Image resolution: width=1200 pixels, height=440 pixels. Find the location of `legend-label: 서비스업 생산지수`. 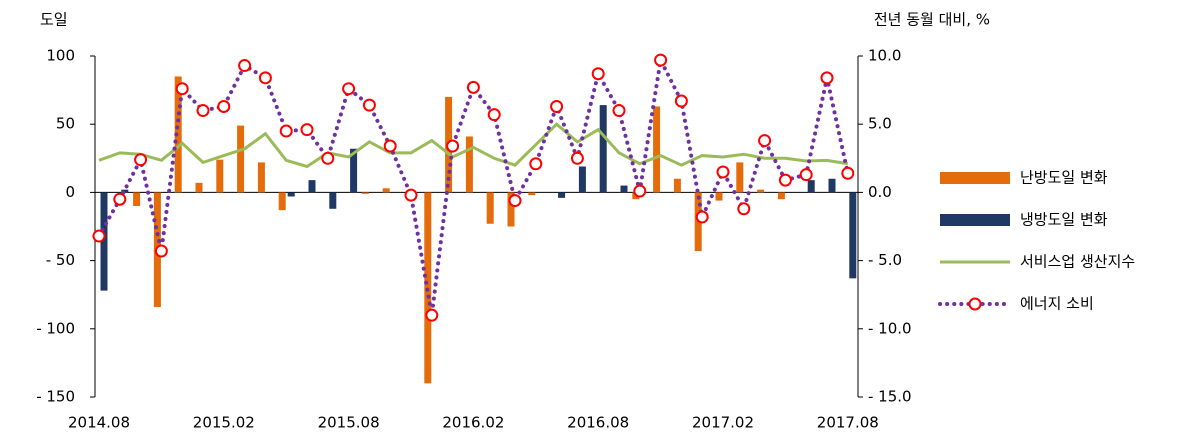

legend-label: 서비스업 생산지수 is located at coordinates (1077, 262).